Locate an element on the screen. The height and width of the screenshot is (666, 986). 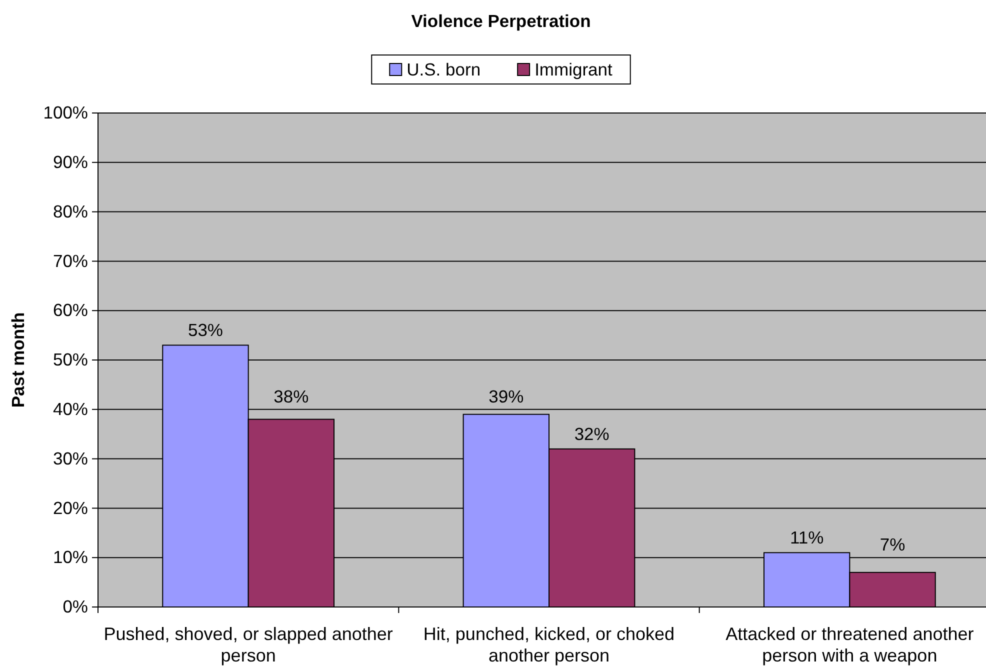
data-label: 11% is located at coordinates (807, 538).